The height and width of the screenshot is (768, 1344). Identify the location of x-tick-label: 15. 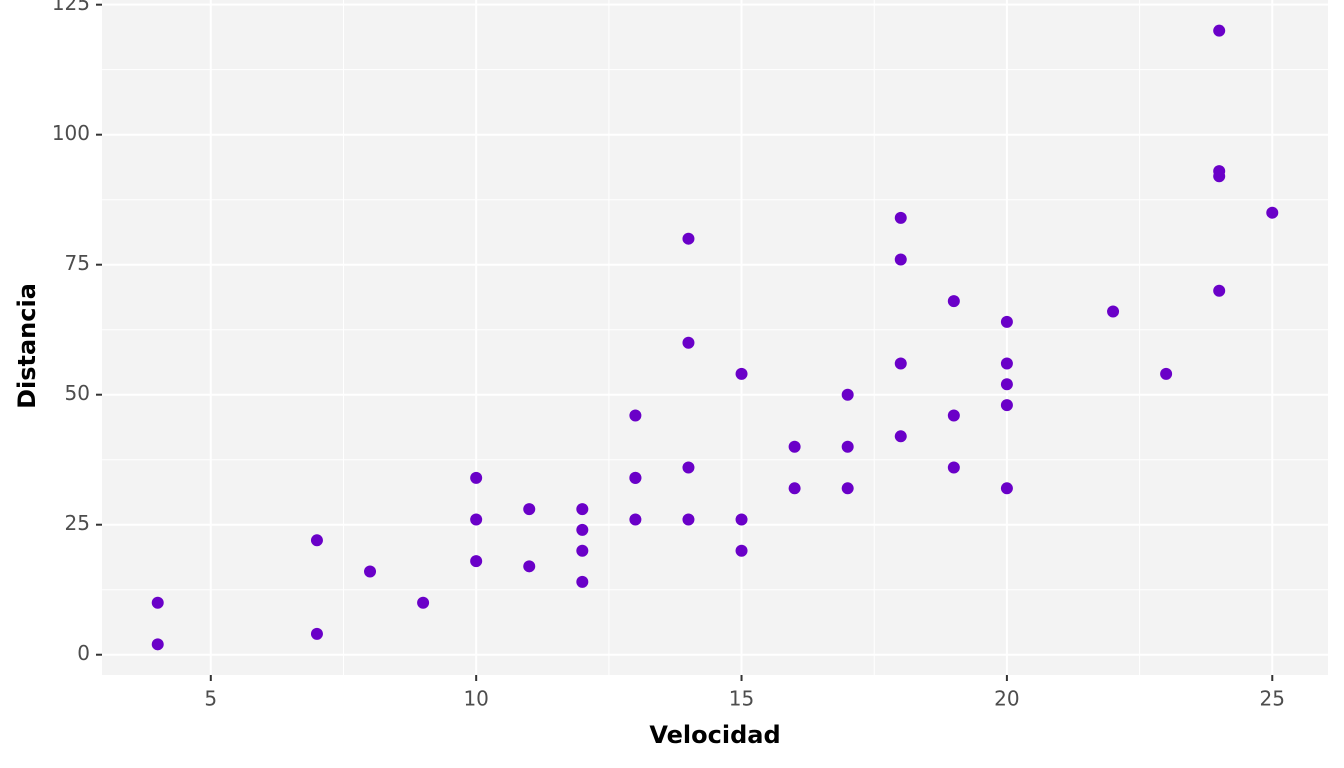
(741, 699).